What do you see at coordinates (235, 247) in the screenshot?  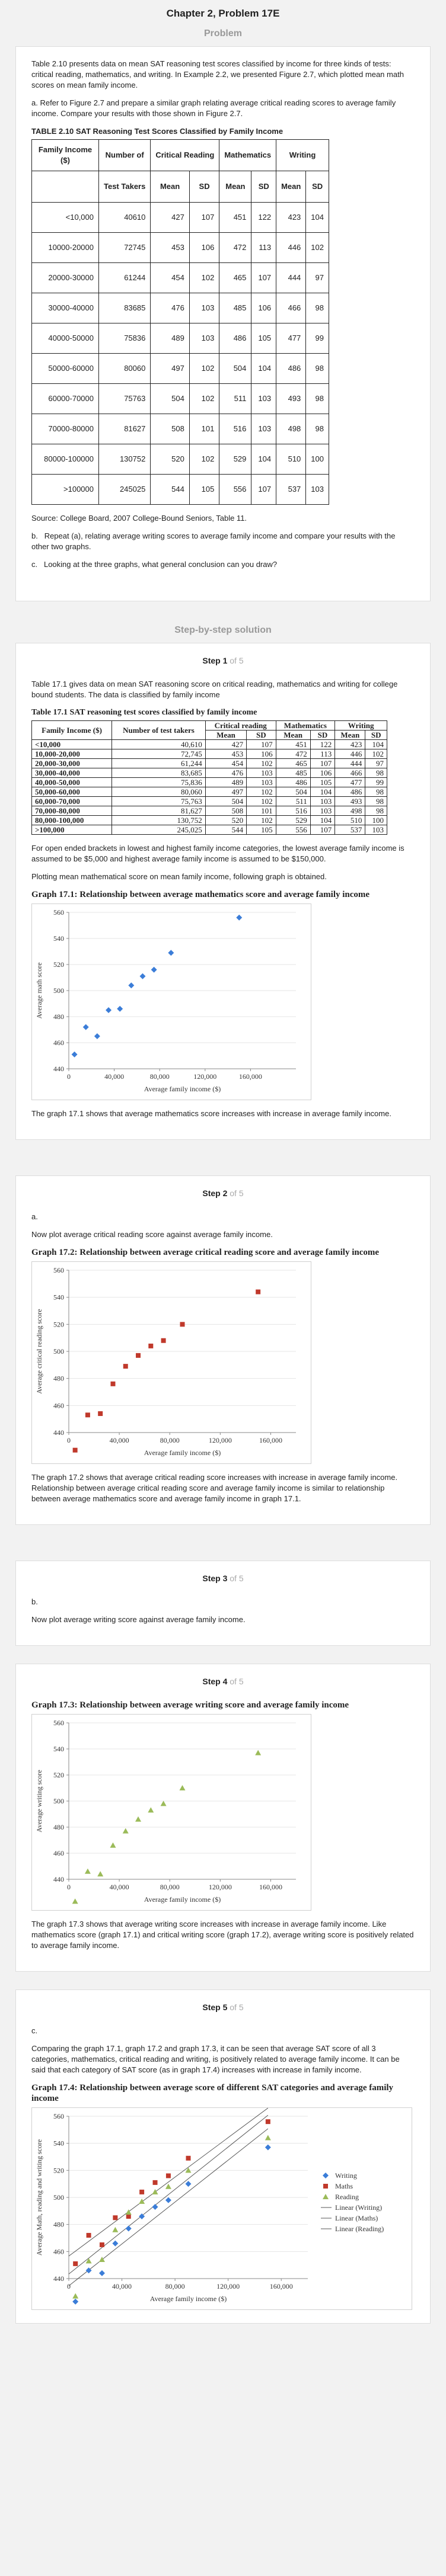 I see `table-cell: 472` at bounding box center [235, 247].